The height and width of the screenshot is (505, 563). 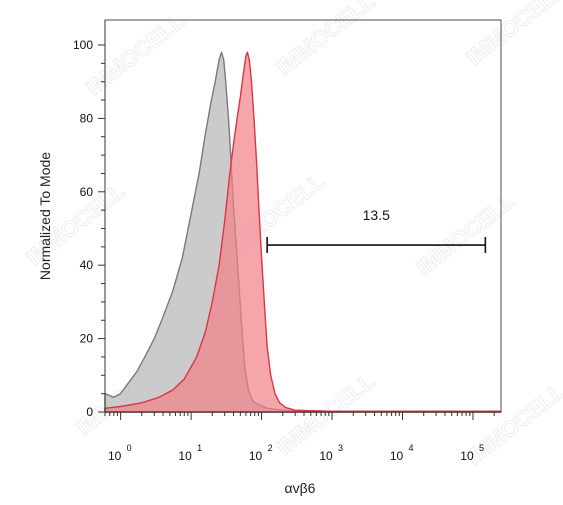 What do you see at coordinates (87, 192) in the screenshot?
I see `y-tick-label: 60` at bounding box center [87, 192].